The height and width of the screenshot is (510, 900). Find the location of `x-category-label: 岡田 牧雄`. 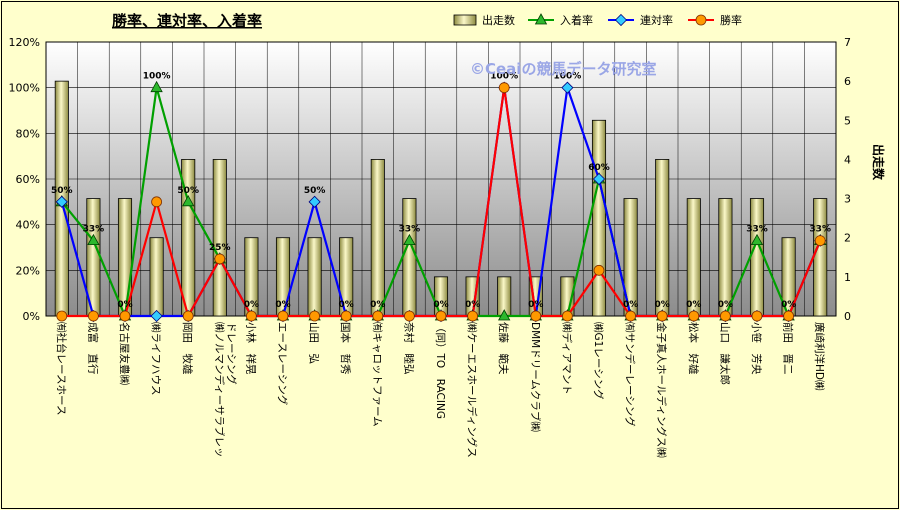

x-category-label: 岡田 牧雄 is located at coordinates (187, 348).